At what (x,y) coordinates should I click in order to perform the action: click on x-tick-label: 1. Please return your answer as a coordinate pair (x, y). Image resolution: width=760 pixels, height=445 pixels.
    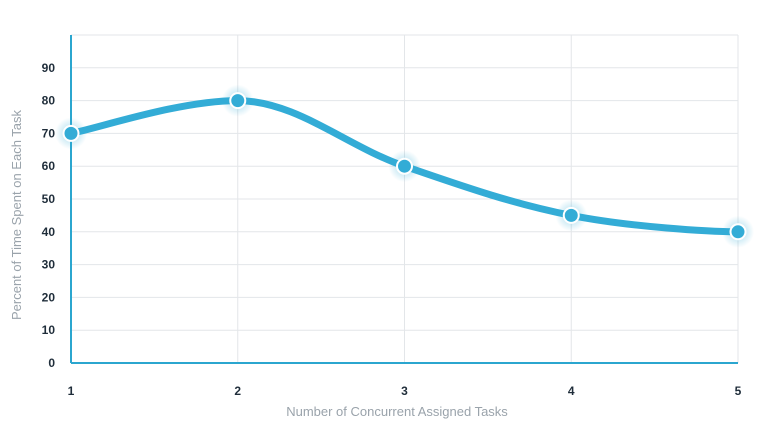
    Looking at the image, I should click on (71, 391).